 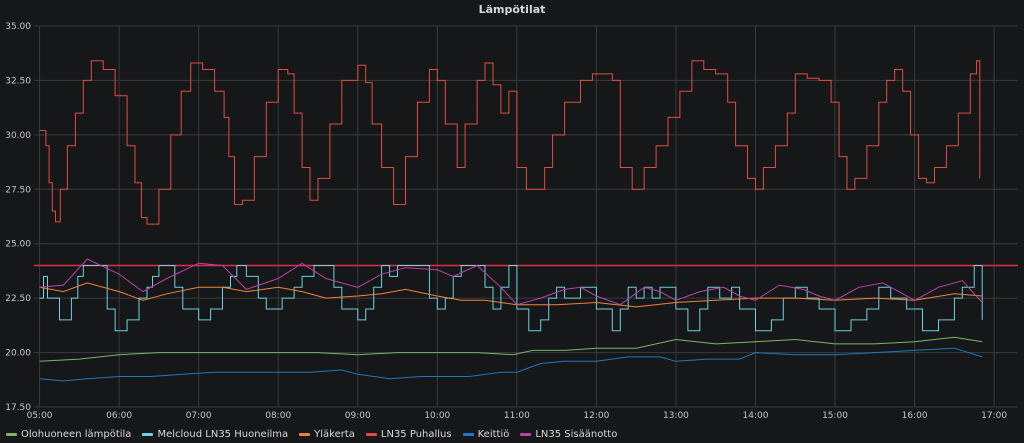 I want to click on x-tick-label: 15:00, so click(x=835, y=416).